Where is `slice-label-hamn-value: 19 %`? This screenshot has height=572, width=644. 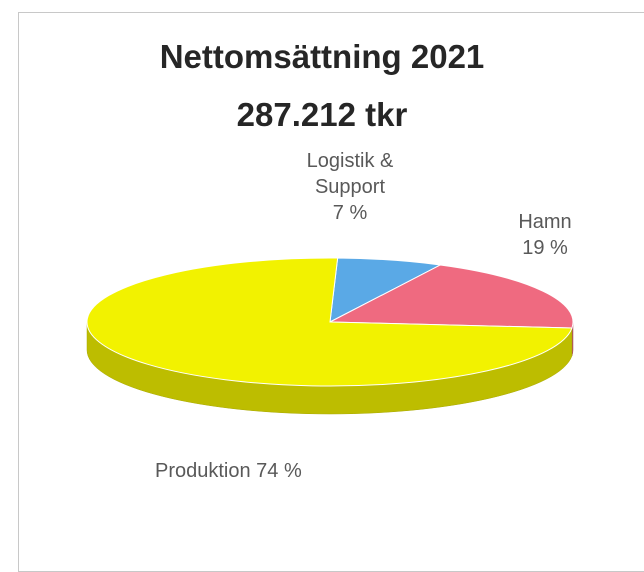
slice-label-hamn-value: 19 % is located at coordinates (545, 248).